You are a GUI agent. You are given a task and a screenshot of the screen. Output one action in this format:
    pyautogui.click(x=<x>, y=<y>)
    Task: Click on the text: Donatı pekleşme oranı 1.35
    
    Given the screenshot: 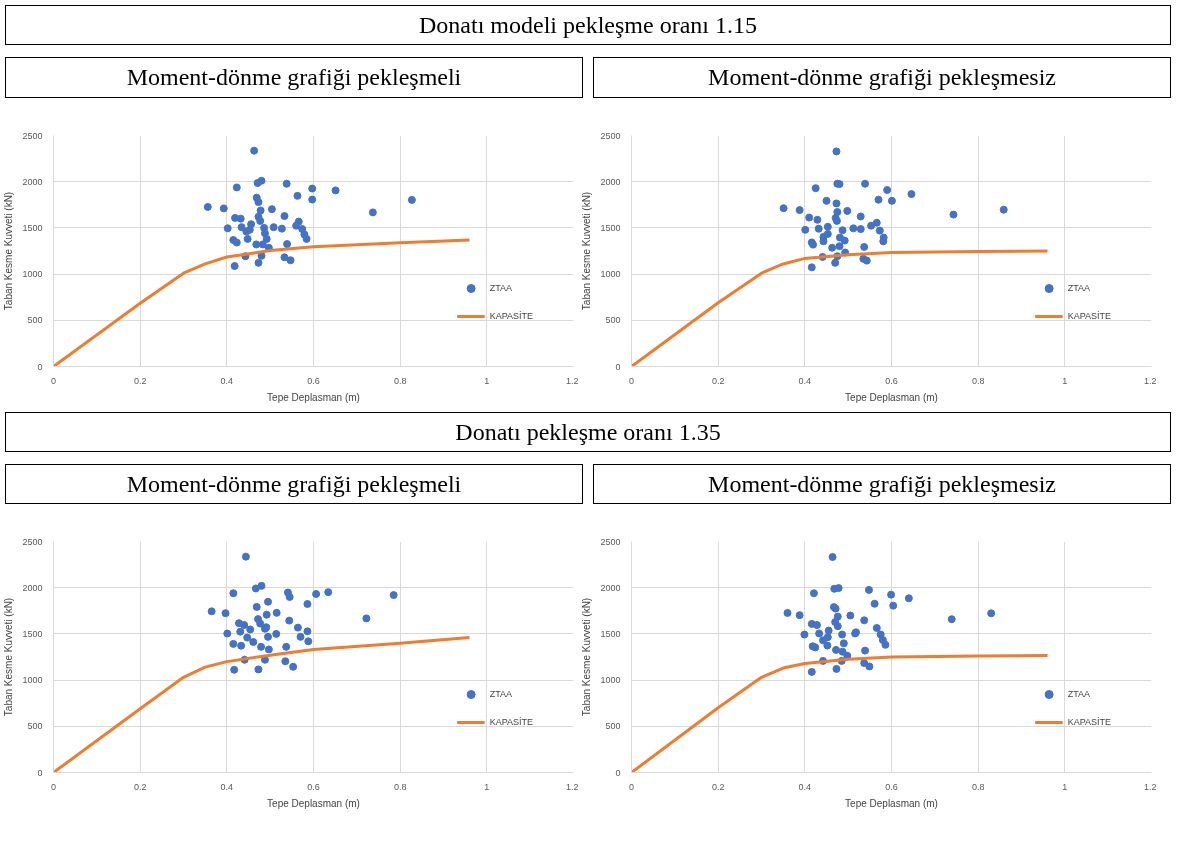 What is the action you would take?
    pyautogui.click(x=588, y=432)
    